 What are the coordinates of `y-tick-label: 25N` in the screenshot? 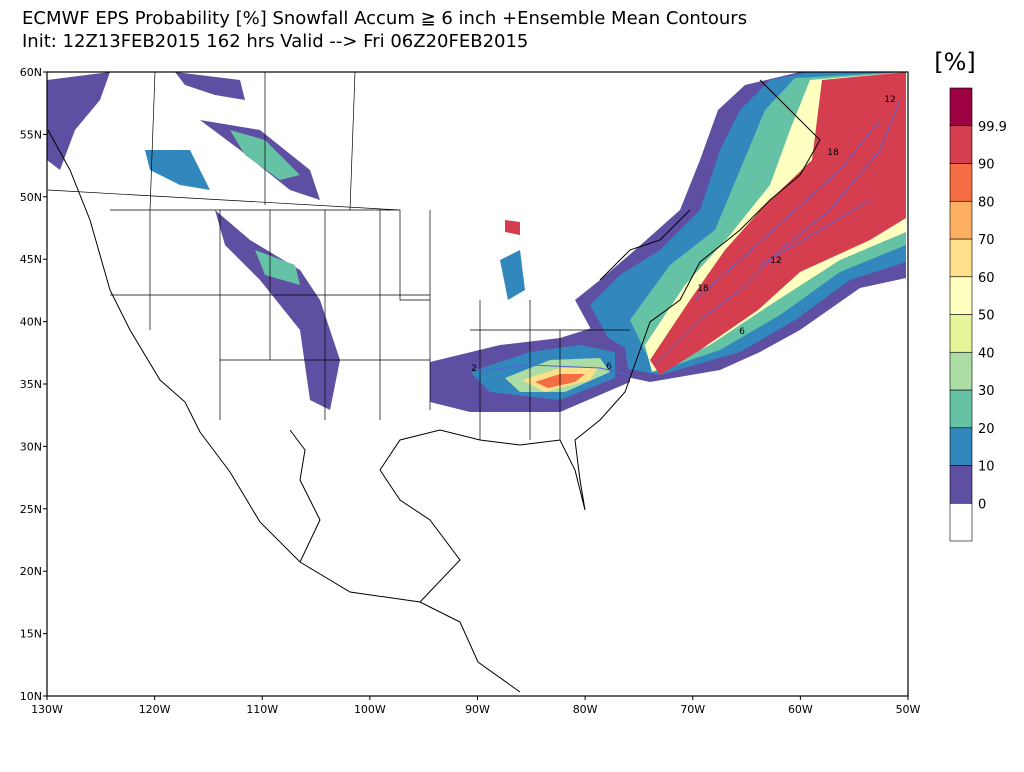 It's located at (31, 509).